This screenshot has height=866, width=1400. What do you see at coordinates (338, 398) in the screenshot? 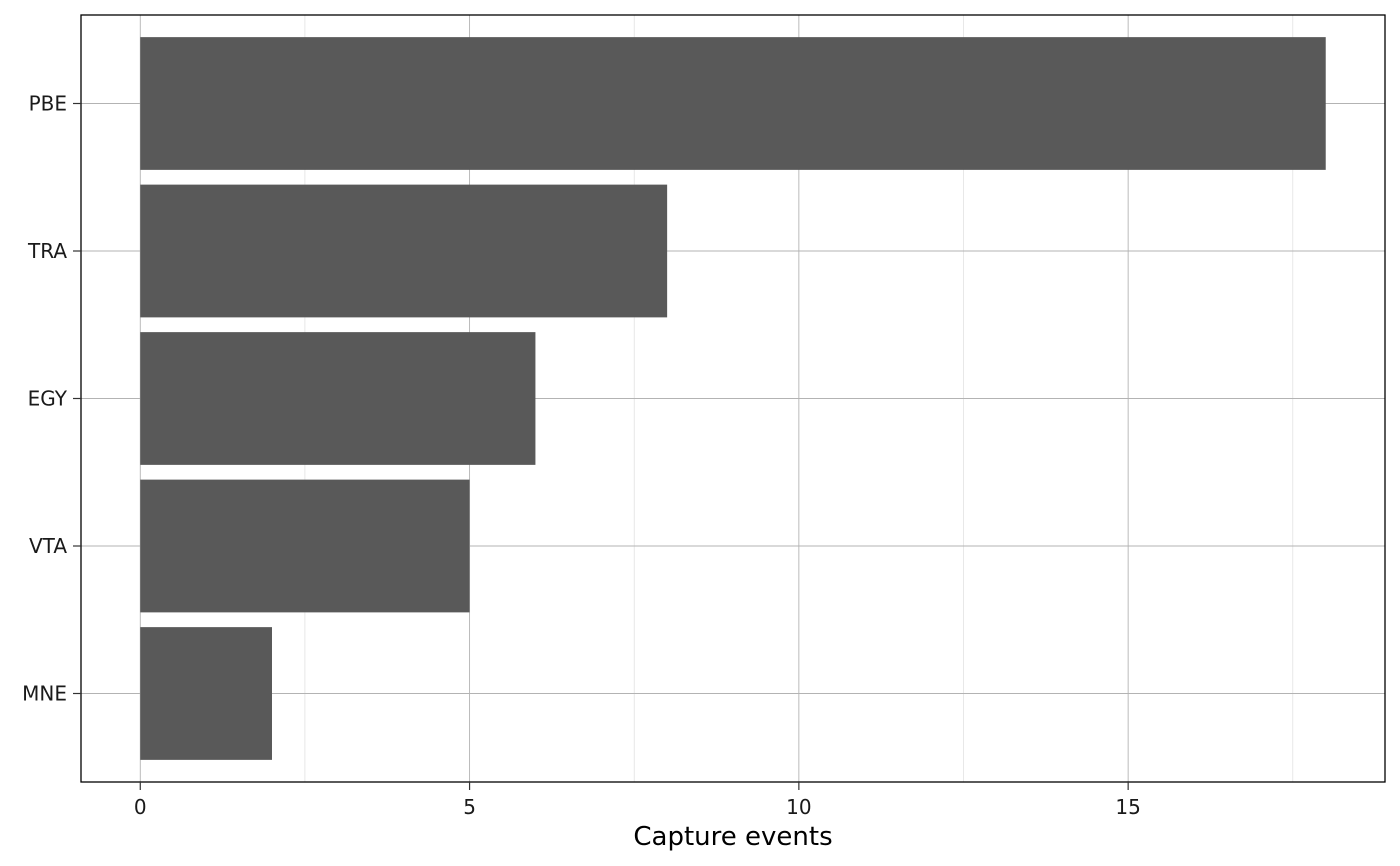
I see `bar-egy` at bounding box center [338, 398].